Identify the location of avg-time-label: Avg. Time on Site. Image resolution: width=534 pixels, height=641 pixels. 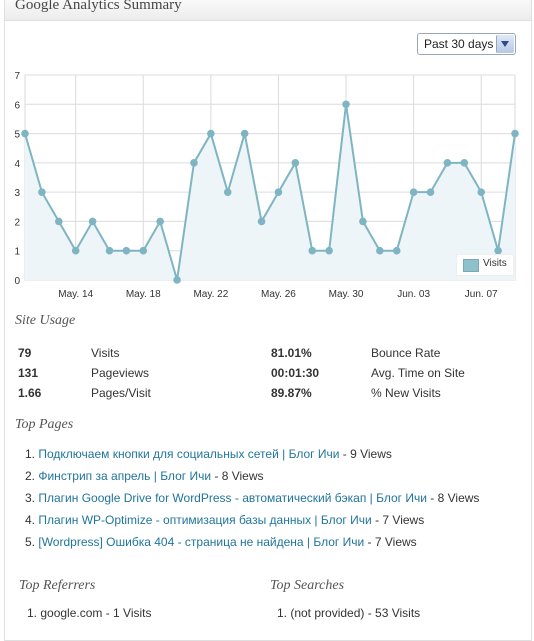
(418, 373).